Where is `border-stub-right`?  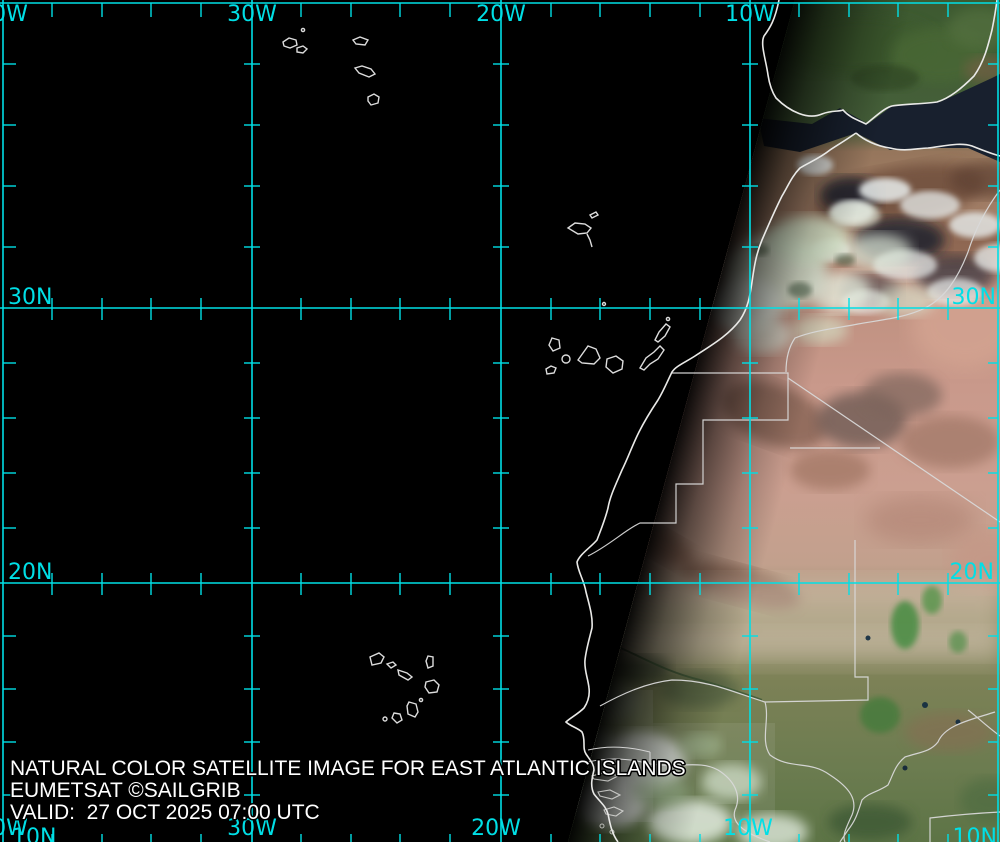
border-stub-right is located at coordinates (983, 723).